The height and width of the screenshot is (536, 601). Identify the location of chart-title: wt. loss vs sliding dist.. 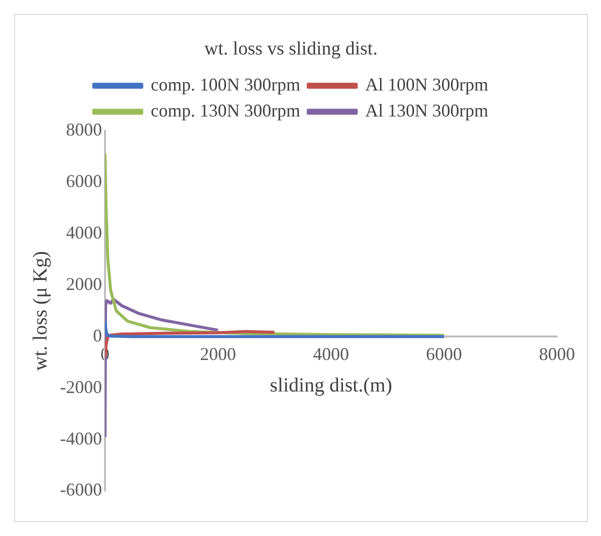
(291, 49).